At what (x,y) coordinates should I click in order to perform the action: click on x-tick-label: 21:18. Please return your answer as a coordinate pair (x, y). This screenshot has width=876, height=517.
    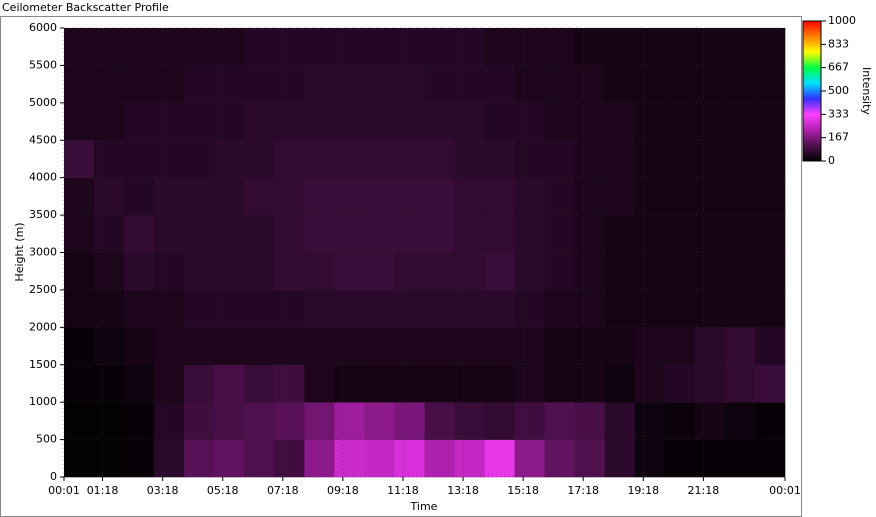
    Looking at the image, I should click on (704, 490).